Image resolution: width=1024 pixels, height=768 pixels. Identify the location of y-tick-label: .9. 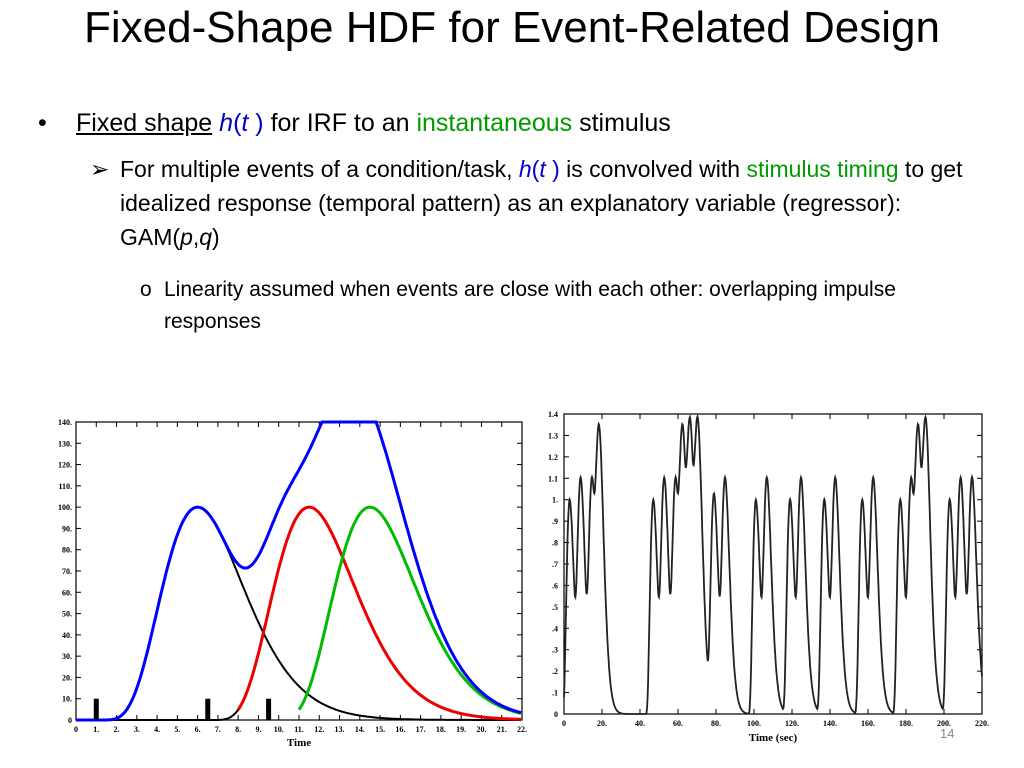
(555, 521).